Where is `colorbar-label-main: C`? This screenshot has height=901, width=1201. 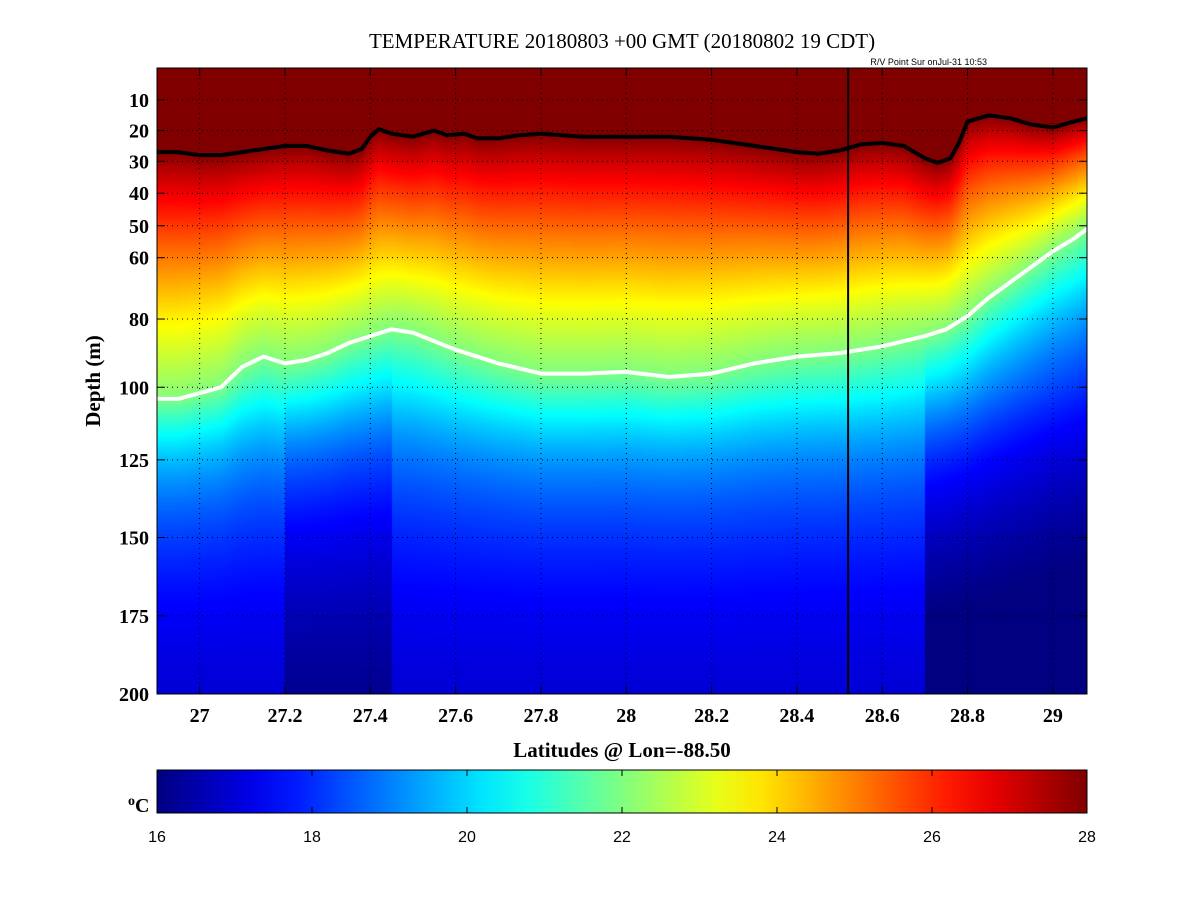
colorbar-label-main: C is located at coordinates (142, 806).